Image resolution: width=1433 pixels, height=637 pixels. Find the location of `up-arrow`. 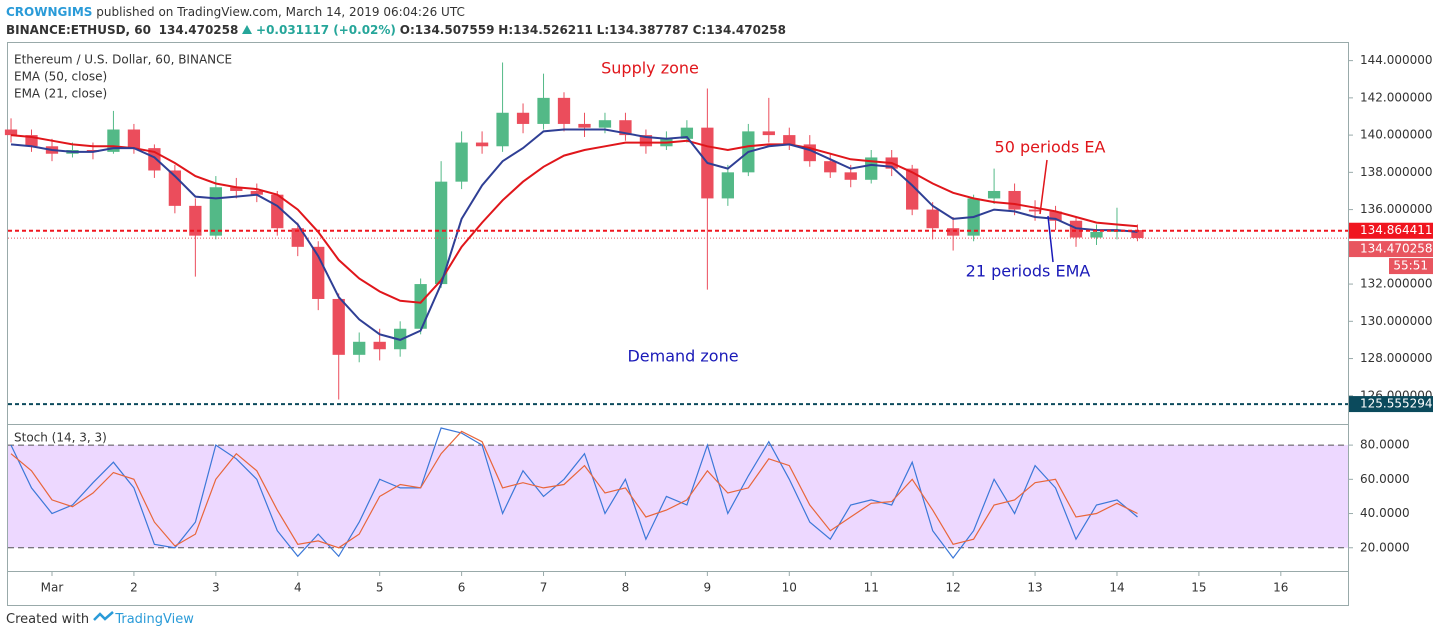

up-arrow is located at coordinates (247, 29).